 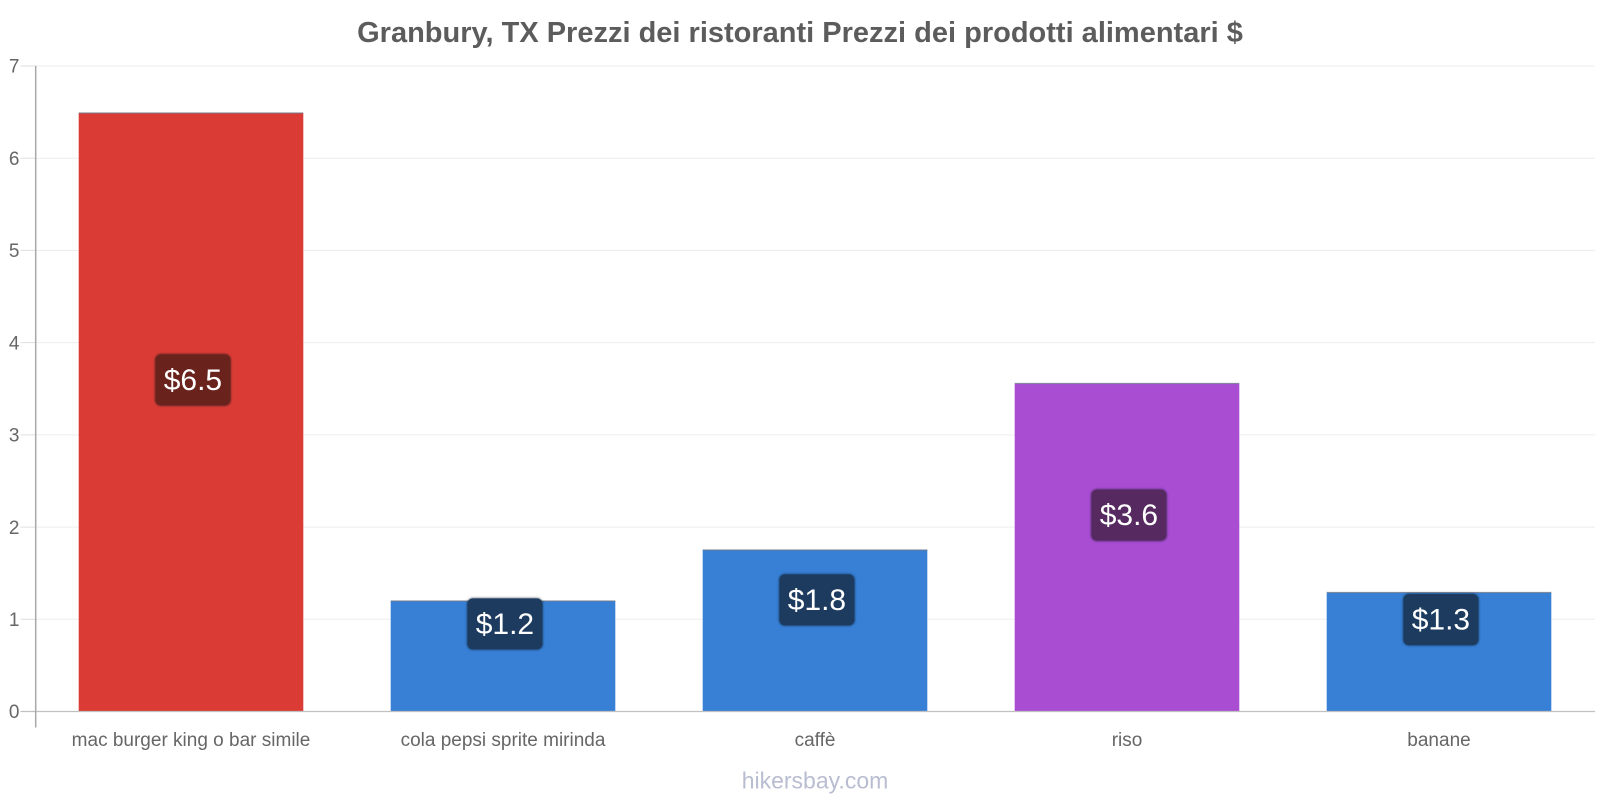 I want to click on svg-text: $1.8, so click(x=817, y=600).